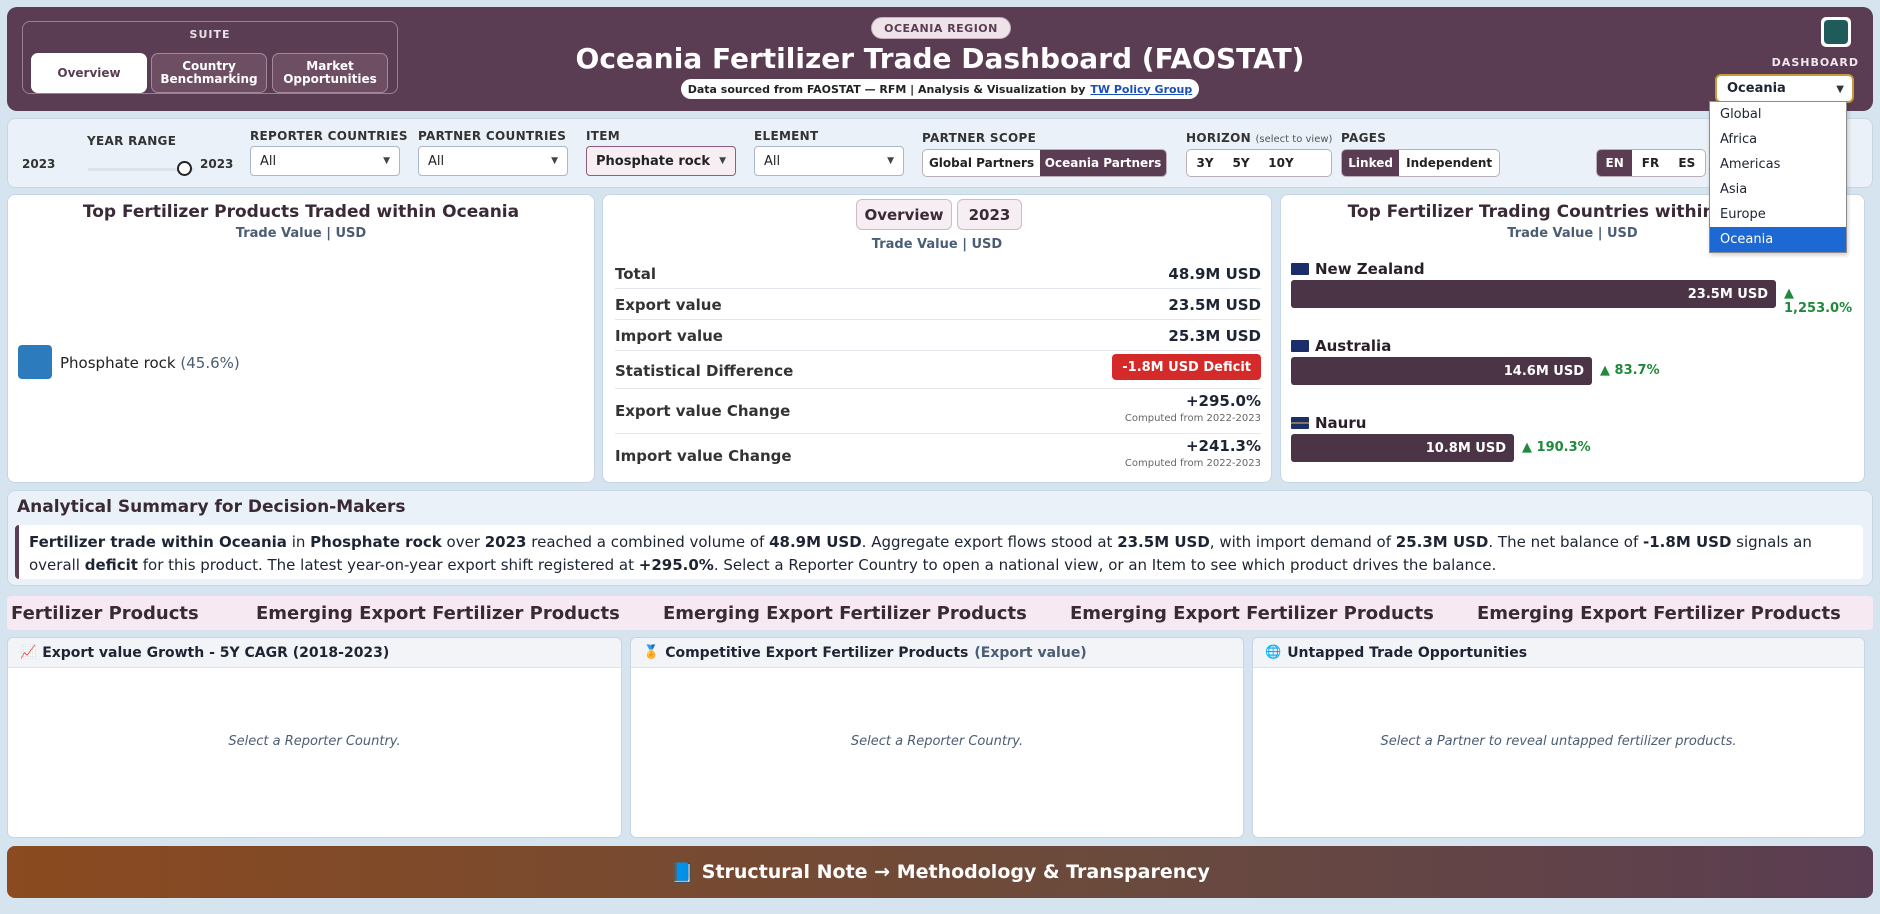 The image size is (1880, 914). What do you see at coordinates (1281, 163) in the screenshot?
I see `horizon-10y: 10Y` at bounding box center [1281, 163].